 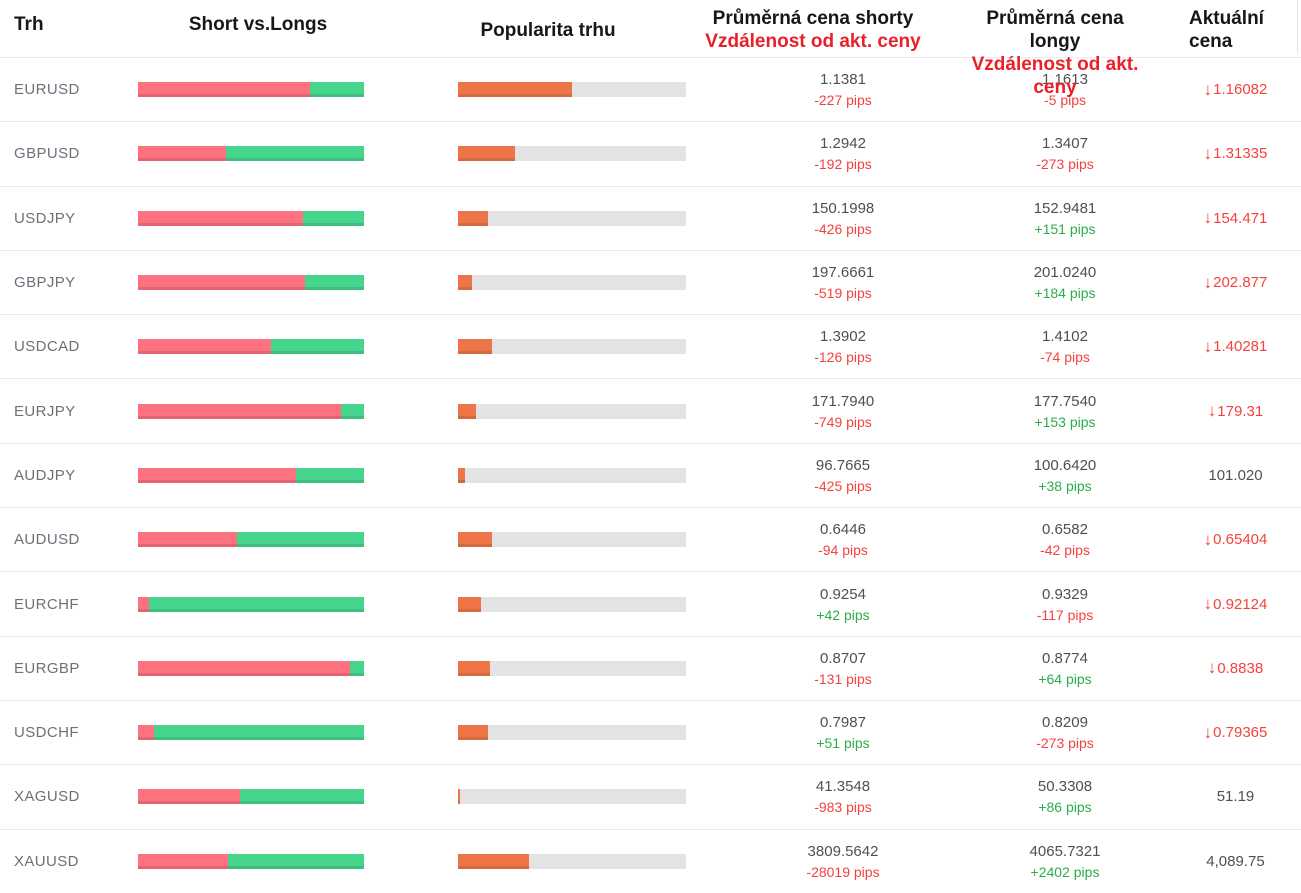 What do you see at coordinates (843, 208) in the screenshot?
I see `avg-short-price: 150.1998` at bounding box center [843, 208].